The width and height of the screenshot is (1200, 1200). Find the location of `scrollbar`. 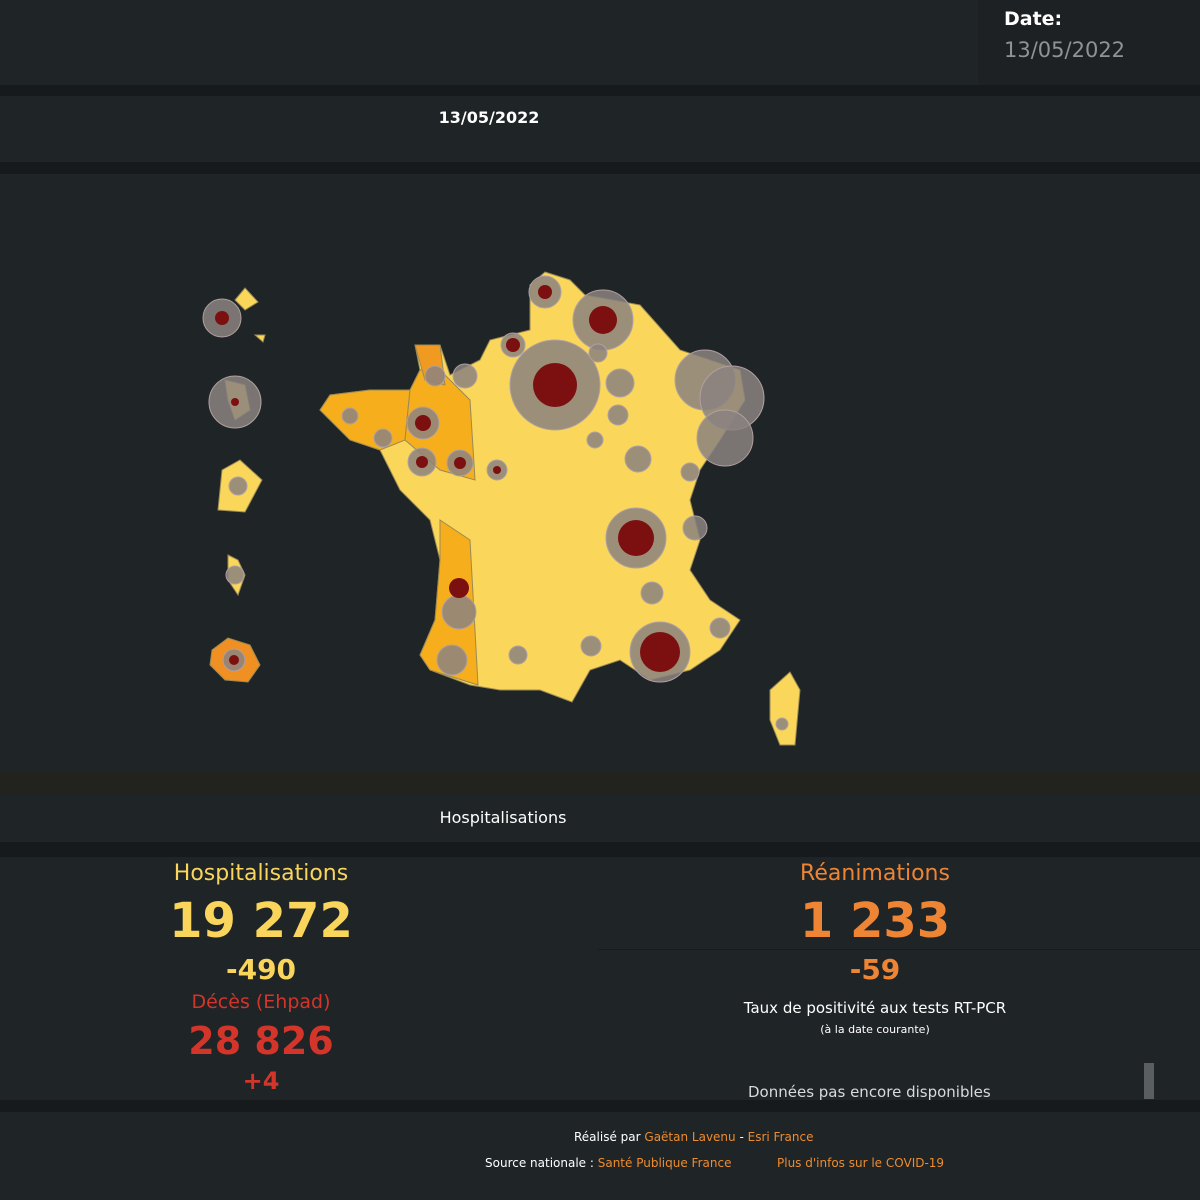

scrollbar is located at coordinates (1149, 1081).